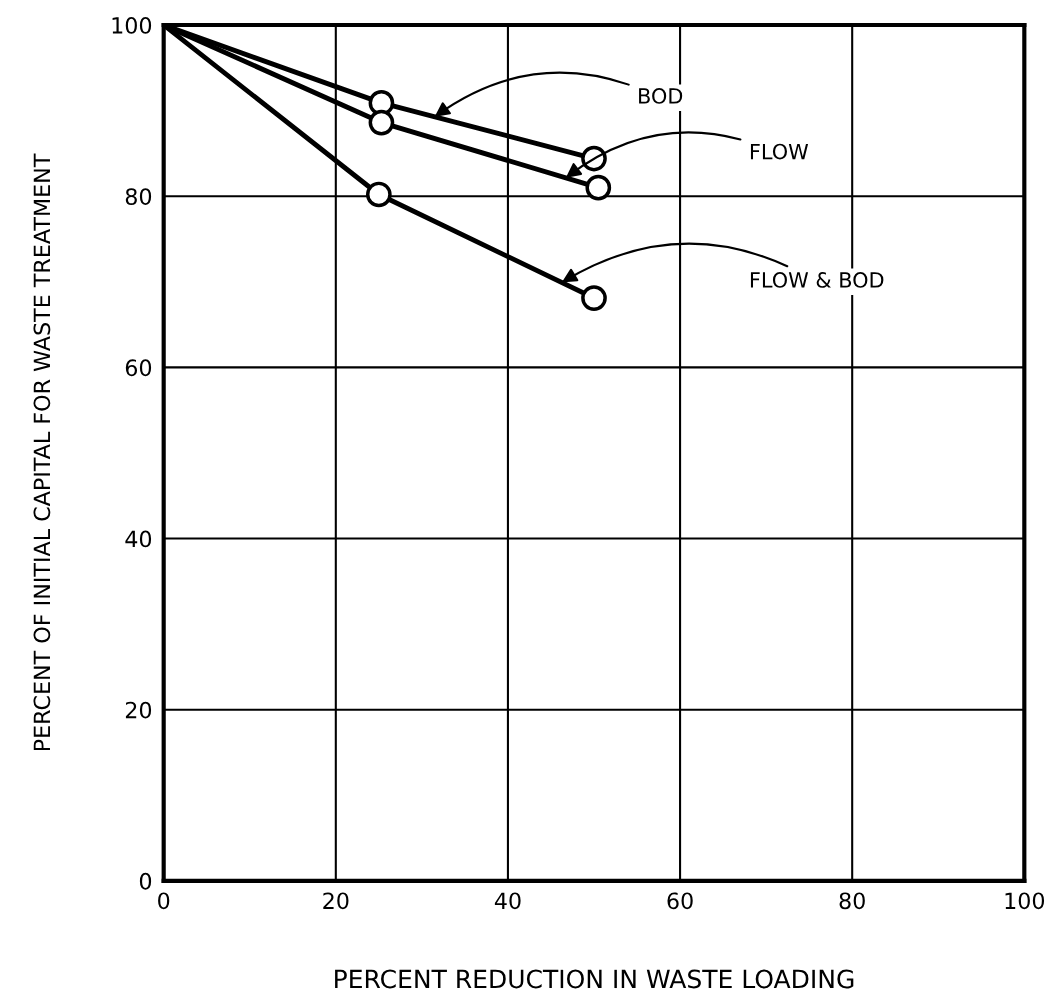 Image resolution: width=1056 pixels, height=1001 pixels. What do you see at coordinates (336, 901) in the screenshot?
I see `x-tick-label: 20` at bounding box center [336, 901].